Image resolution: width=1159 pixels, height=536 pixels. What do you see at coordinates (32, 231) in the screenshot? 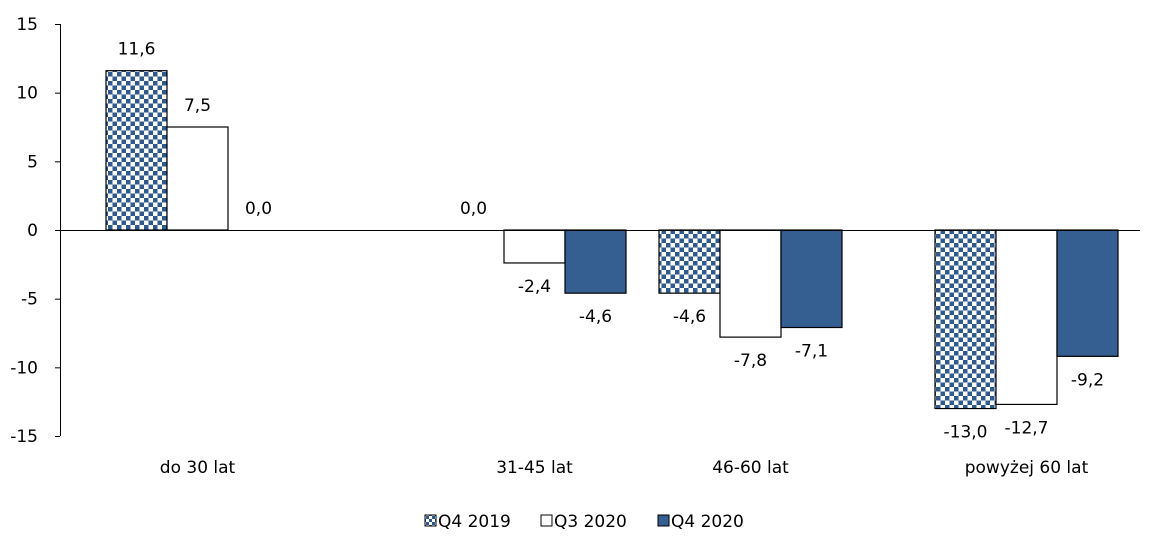
I see `y-tick-label: 0` at bounding box center [32, 231].